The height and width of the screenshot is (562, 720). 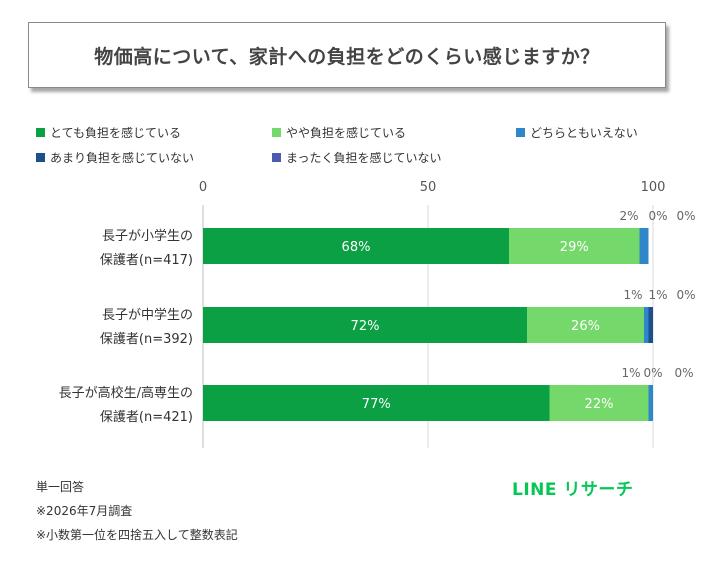 I want to click on note-answer-type: 単一回答, so click(x=60, y=487).